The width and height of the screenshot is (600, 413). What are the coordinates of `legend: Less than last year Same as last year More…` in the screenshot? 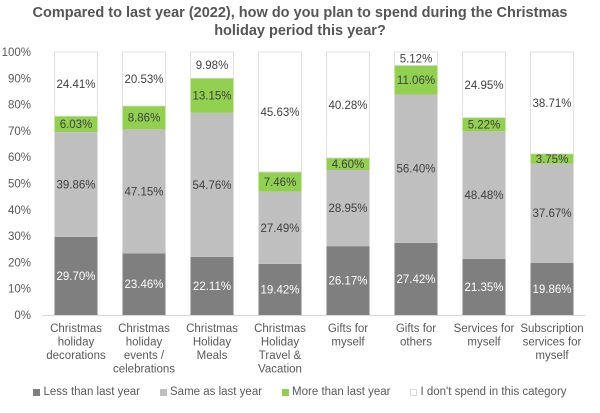 It's located at (300, 392).